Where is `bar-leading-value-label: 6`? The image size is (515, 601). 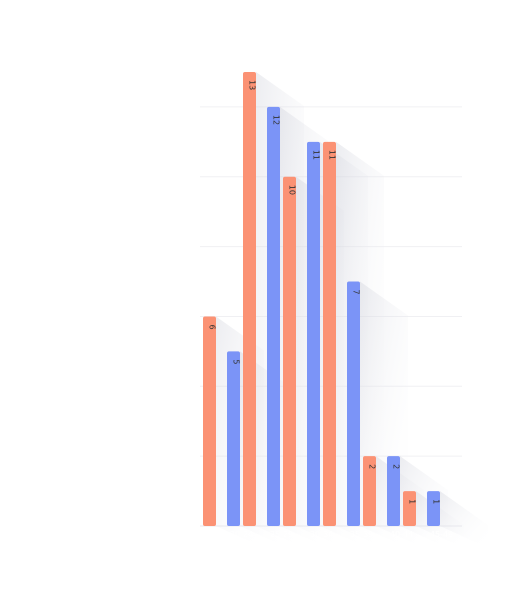
bar-leading-value-label: 6 is located at coordinates (212, 326).